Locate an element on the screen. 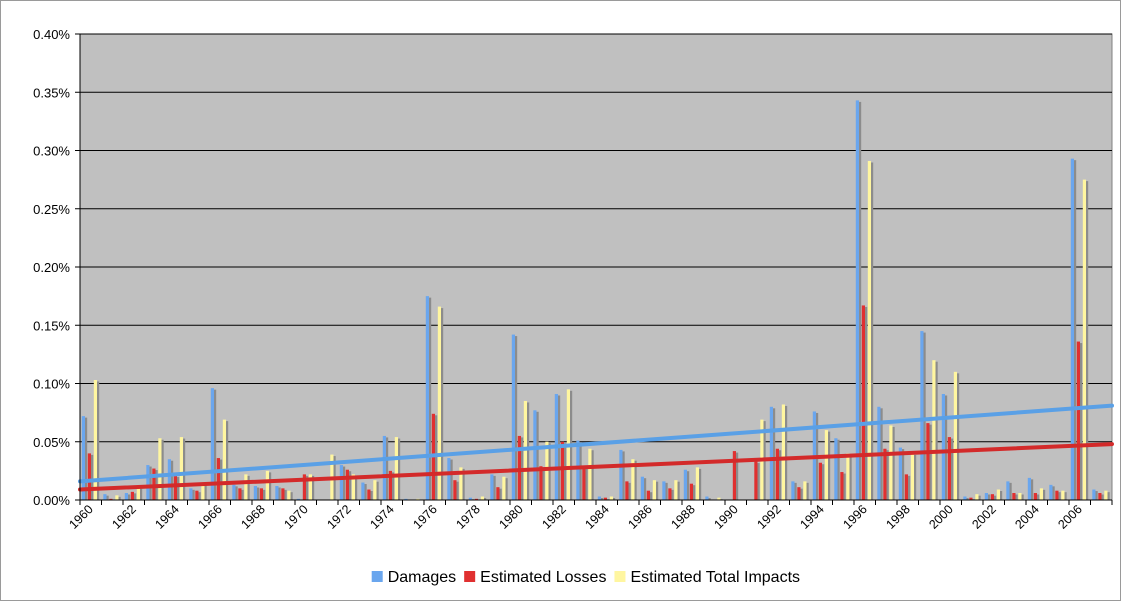  y-tick-label: 0.40% is located at coordinates (51, 34).